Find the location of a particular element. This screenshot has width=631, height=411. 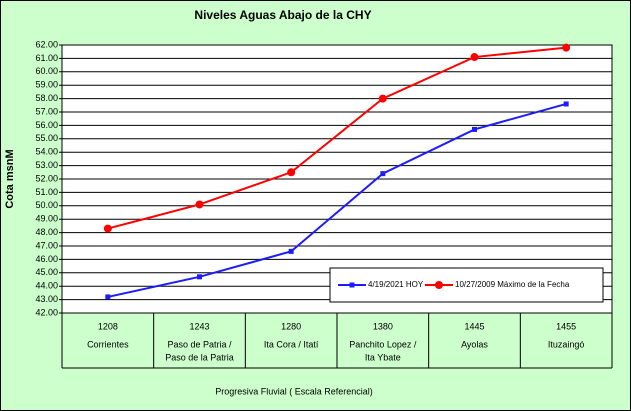

x-tick-label: 1208 is located at coordinates (108, 326).